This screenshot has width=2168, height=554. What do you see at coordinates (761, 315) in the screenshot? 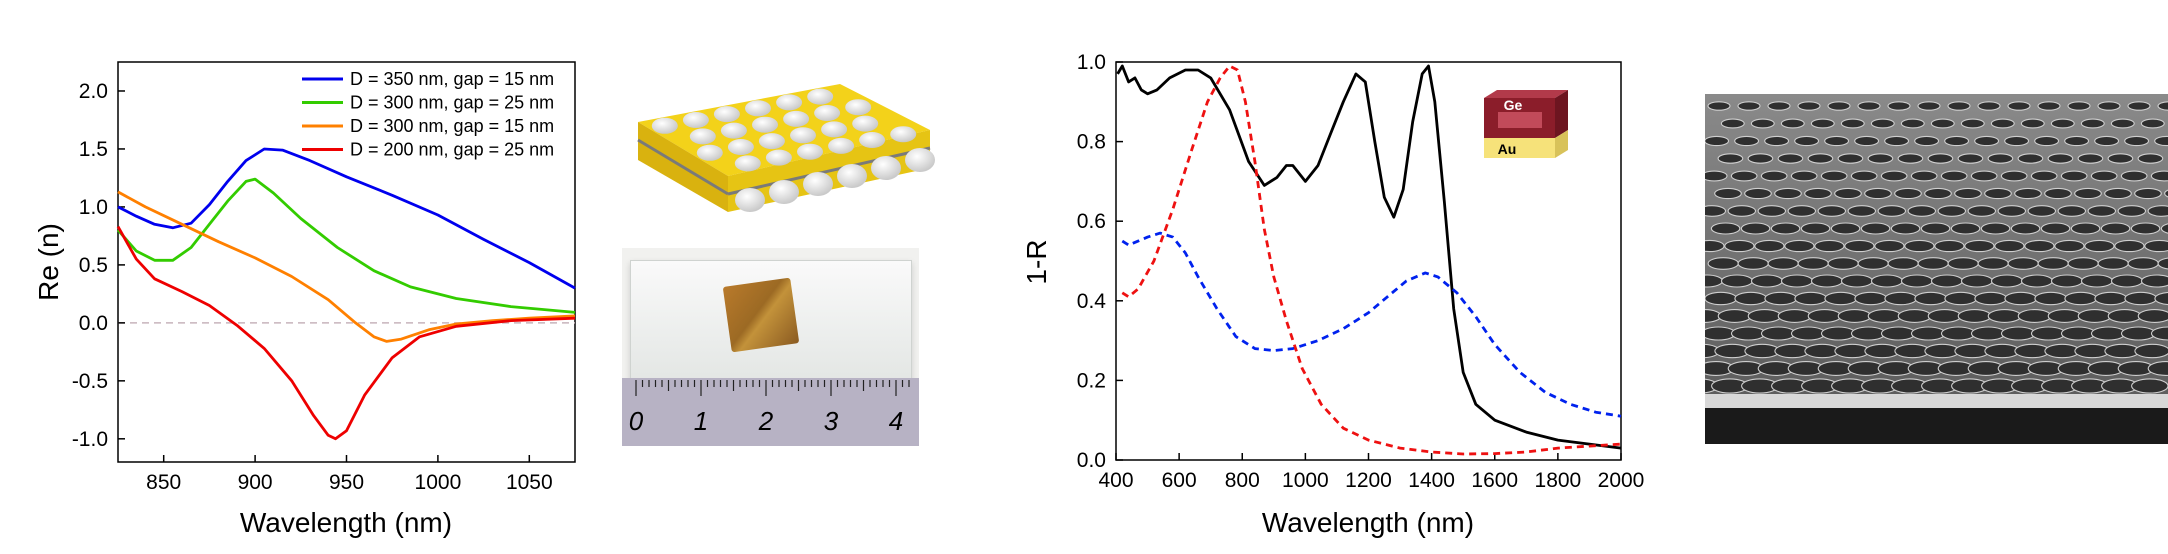
I see `sample-piece` at bounding box center [761, 315].